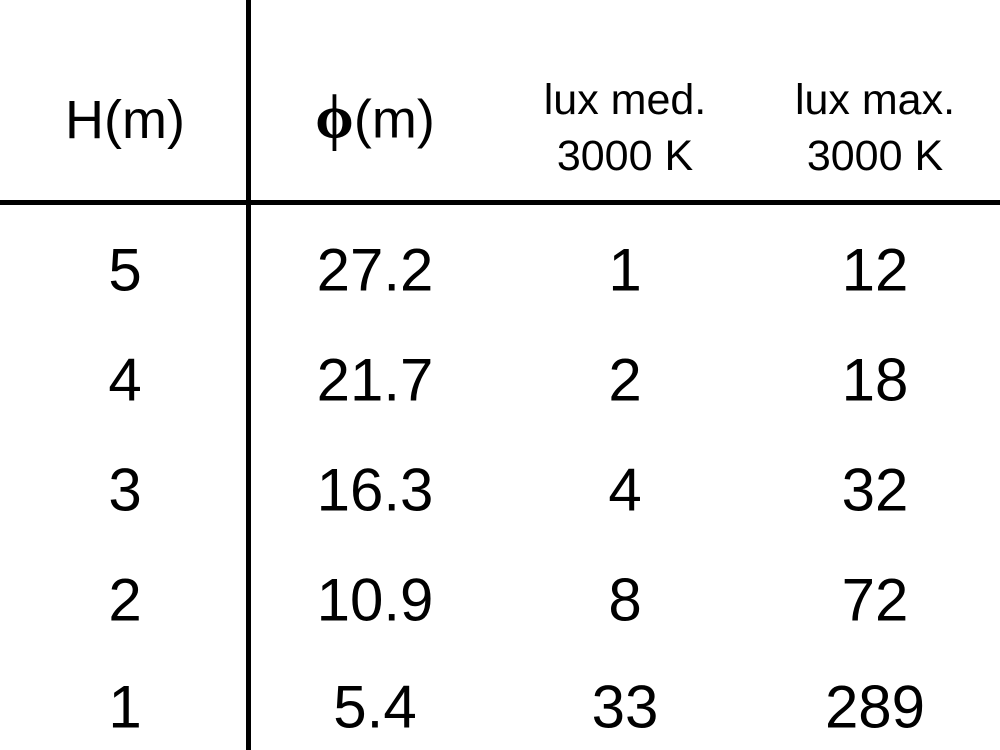  What do you see at coordinates (875, 707) in the screenshot?
I see `cell-lux-max: 289` at bounding box center [875, 707].